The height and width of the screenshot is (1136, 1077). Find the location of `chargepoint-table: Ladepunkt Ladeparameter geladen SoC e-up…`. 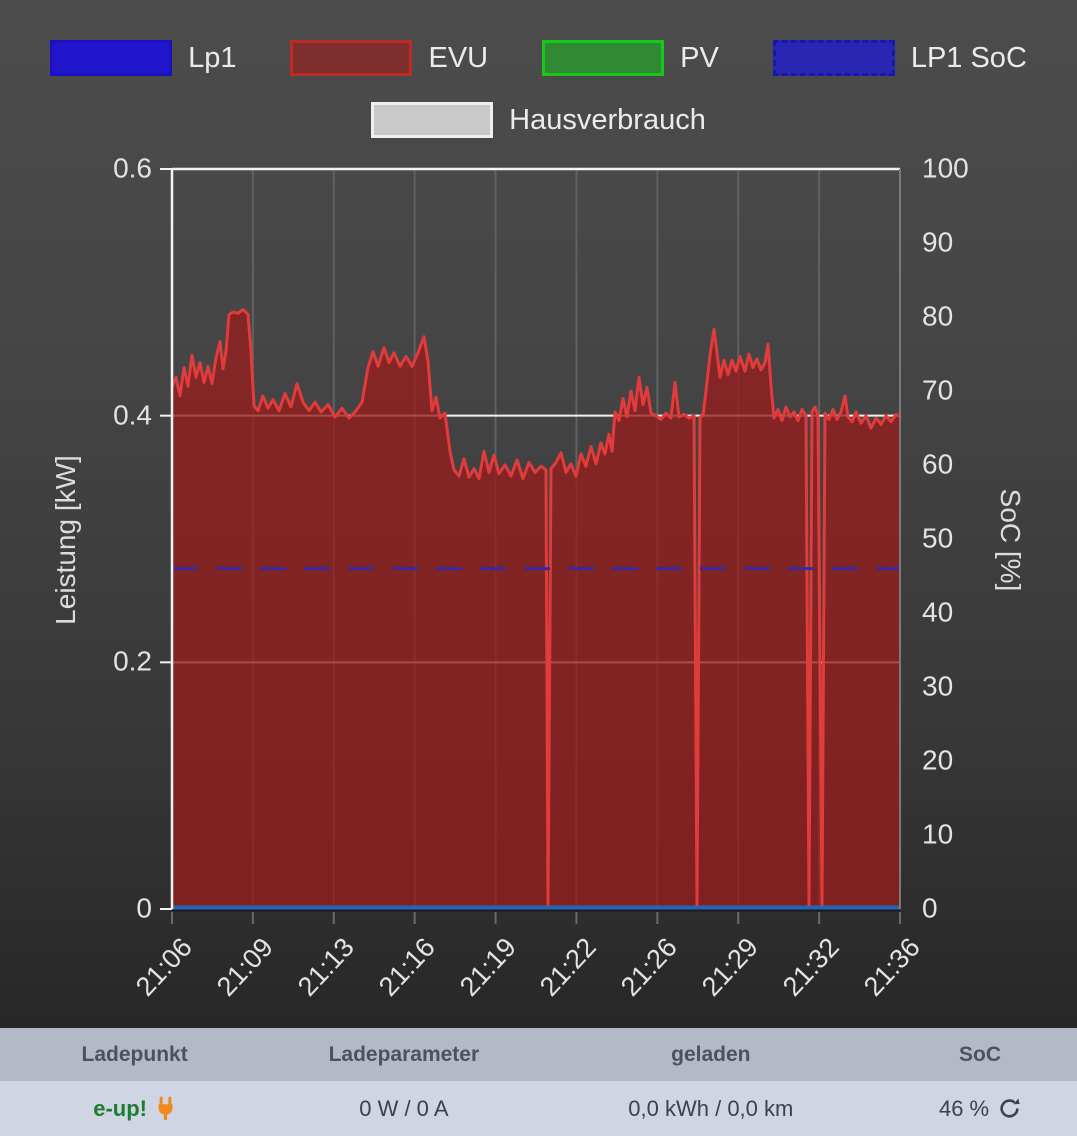

chargepoint-table: Ladepunkt Ladeparameter geladen SoC e-up… is located at coordinates (538, 1082).